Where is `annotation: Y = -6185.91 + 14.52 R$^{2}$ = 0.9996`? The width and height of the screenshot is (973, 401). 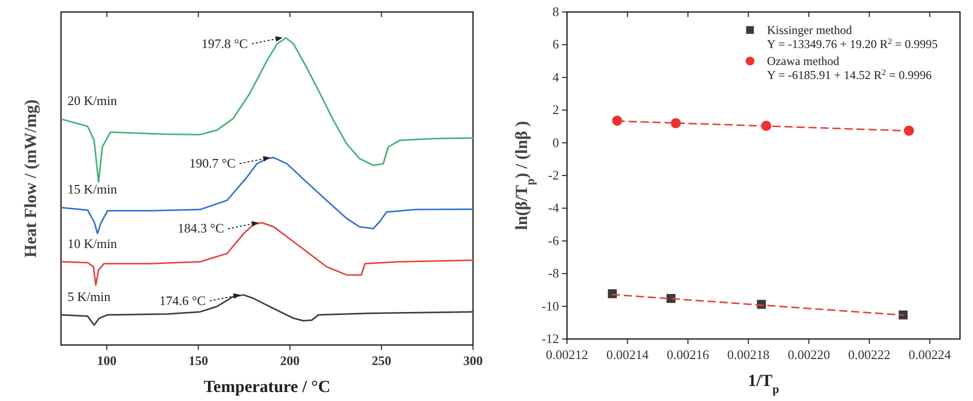 annotation: Y = -6185.91 + 14.52 R$^{2}$ = 0.9996 is located at coordinates (849, 75).